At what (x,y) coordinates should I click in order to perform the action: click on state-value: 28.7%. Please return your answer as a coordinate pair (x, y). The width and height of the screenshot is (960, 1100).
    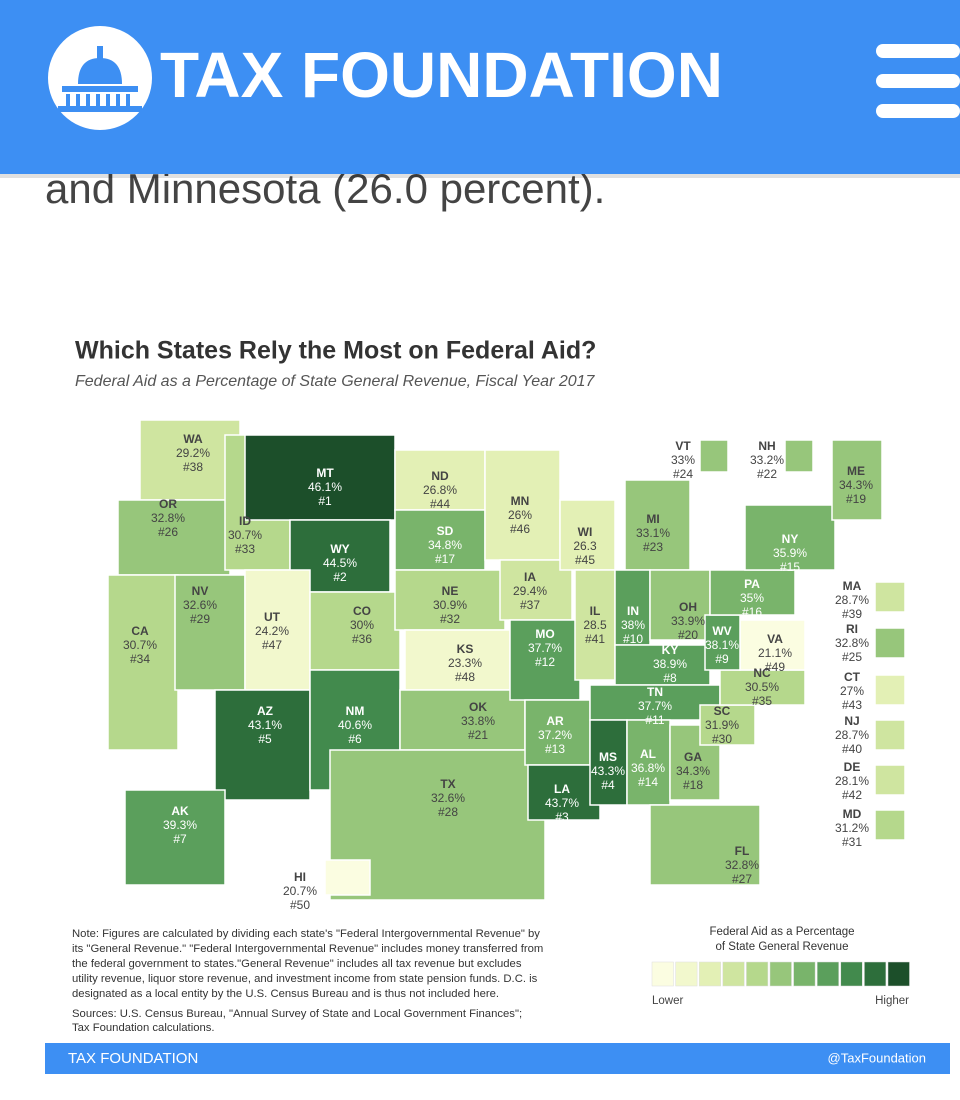
    Looking at the image, I should click on (852, 735).